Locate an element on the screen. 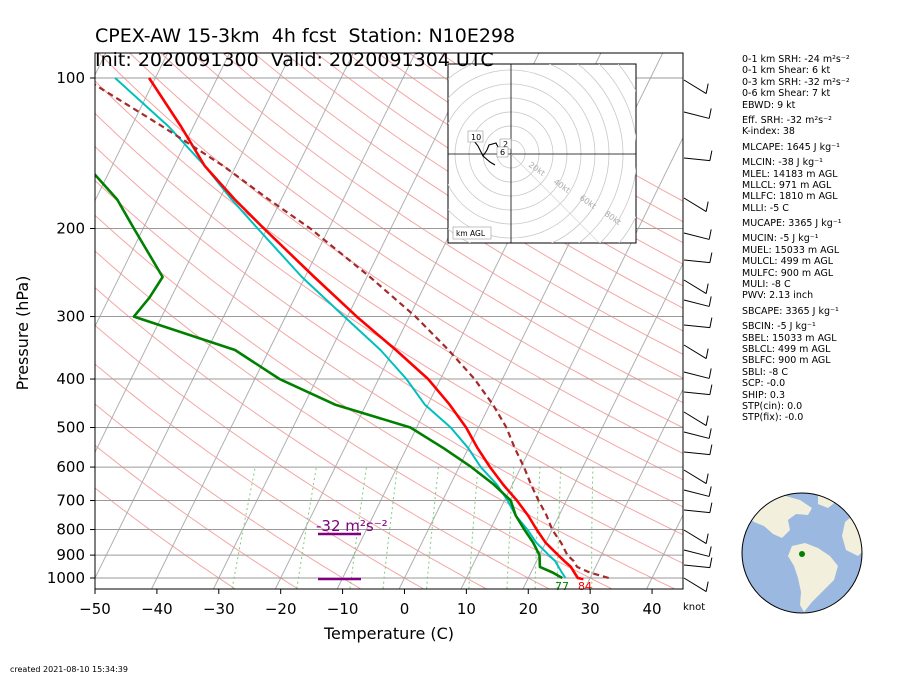  wind-barbs is located at coordinates (698, 336).